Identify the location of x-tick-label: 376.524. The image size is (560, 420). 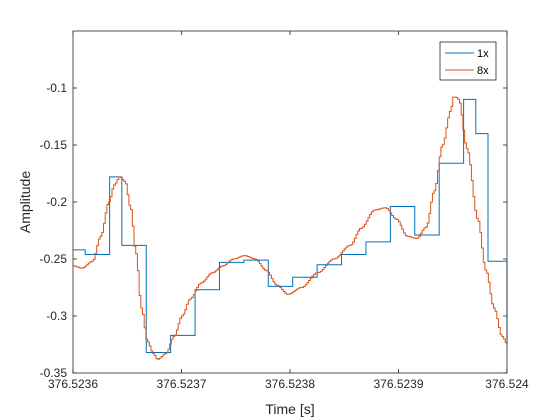
(507, 384).